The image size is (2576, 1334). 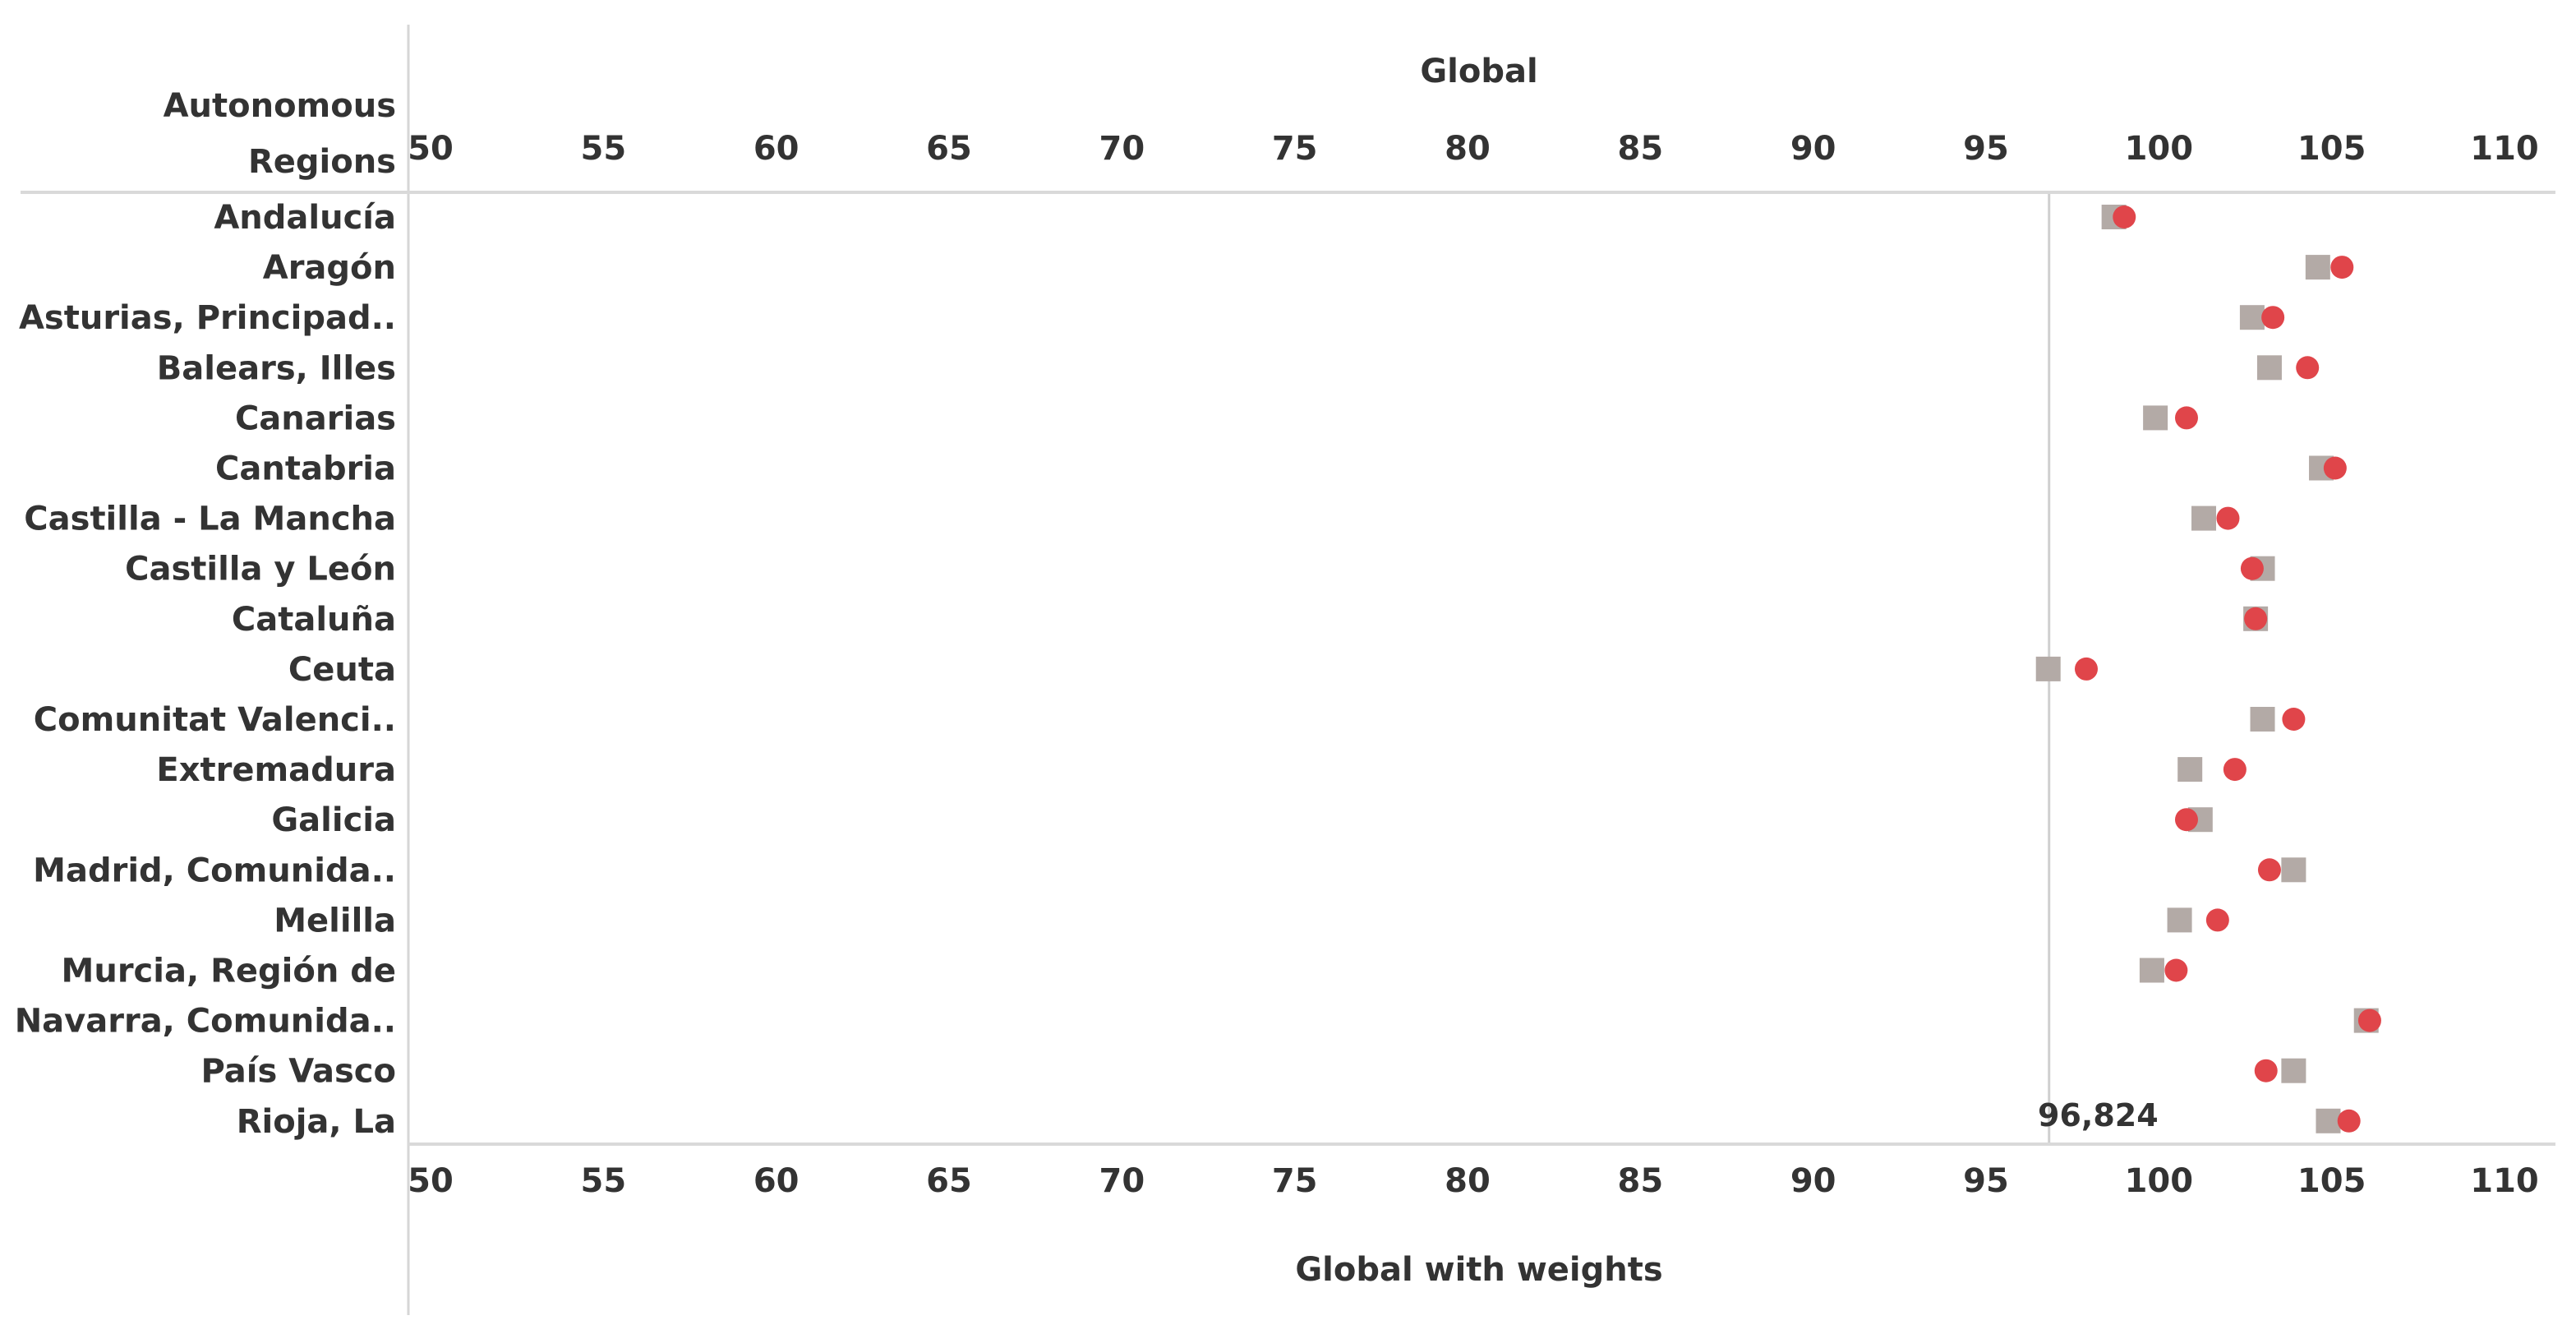 What do you see at coordinates (431, 149) in the screenshot?
I see `top-tick-label: 50` at bounding box center [431, 149].